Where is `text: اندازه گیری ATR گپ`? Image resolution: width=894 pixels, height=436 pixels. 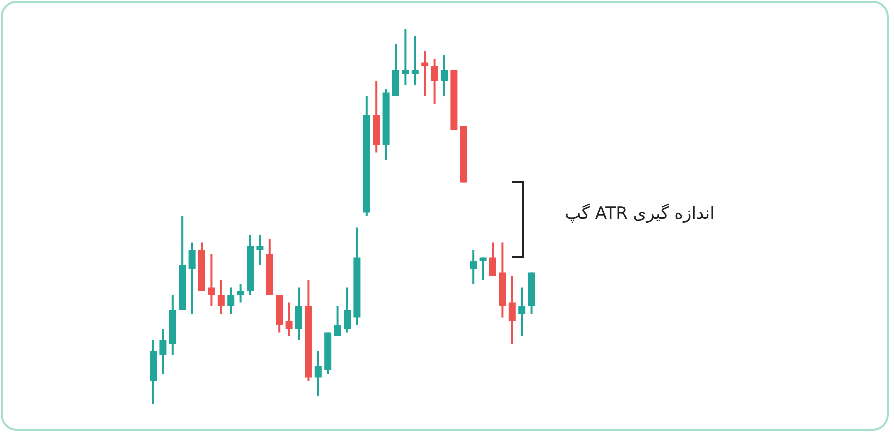
text: اندازه گیری ATR گپ is located at coordinates (640, 214).